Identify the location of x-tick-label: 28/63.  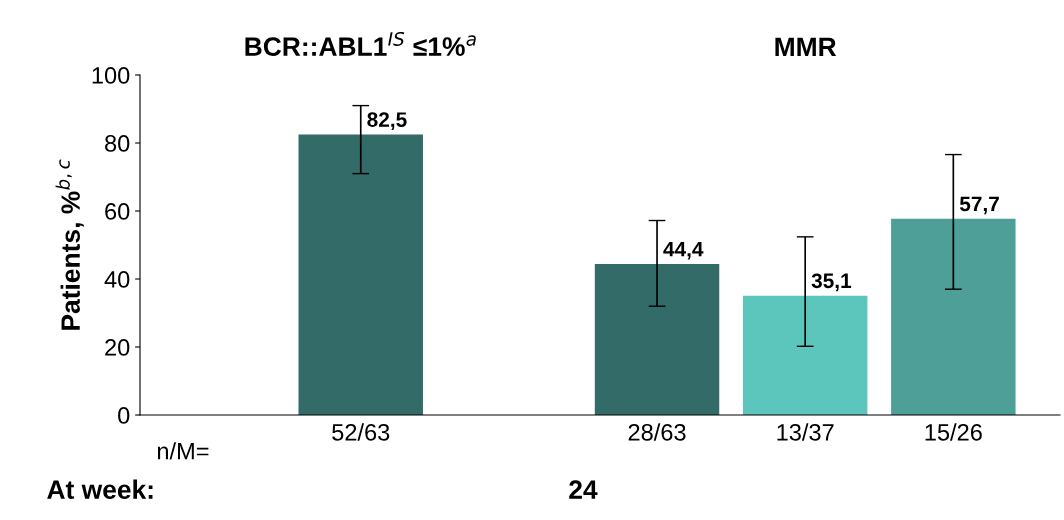
(657, 432).